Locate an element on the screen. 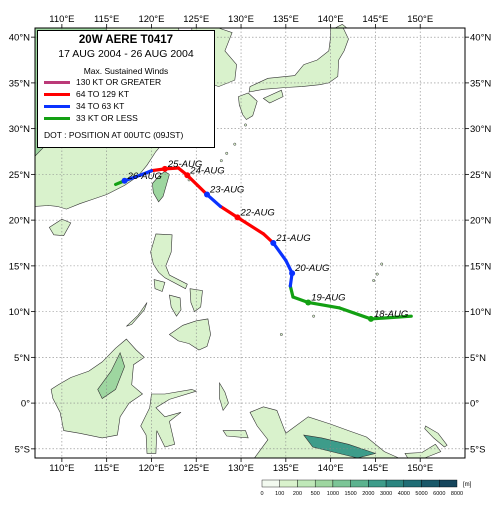 The height and width of the screenshot is (505, 500). lat-label-right-25: 25°N is located at coordinates (480, 175).